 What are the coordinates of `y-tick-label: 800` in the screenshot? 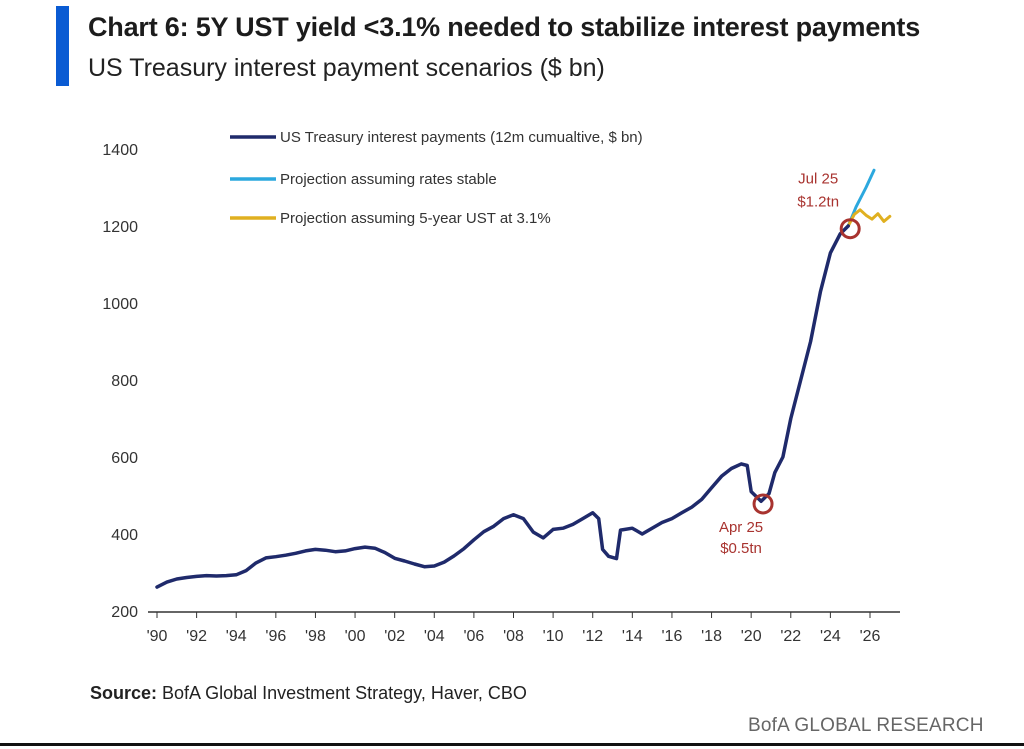 It's located at (124, 381).